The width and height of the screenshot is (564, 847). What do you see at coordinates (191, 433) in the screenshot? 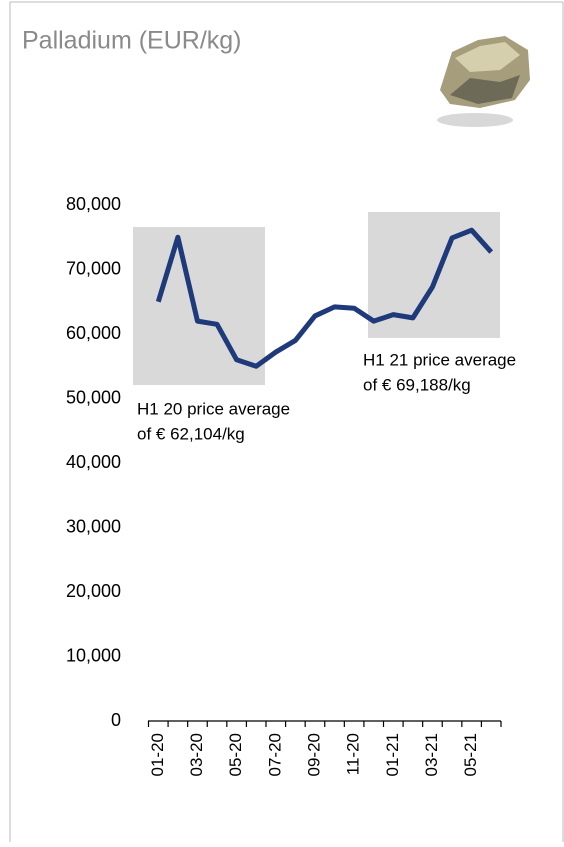
I see `annotation: of € 62,104/kg` at bounding box center [191, 433].